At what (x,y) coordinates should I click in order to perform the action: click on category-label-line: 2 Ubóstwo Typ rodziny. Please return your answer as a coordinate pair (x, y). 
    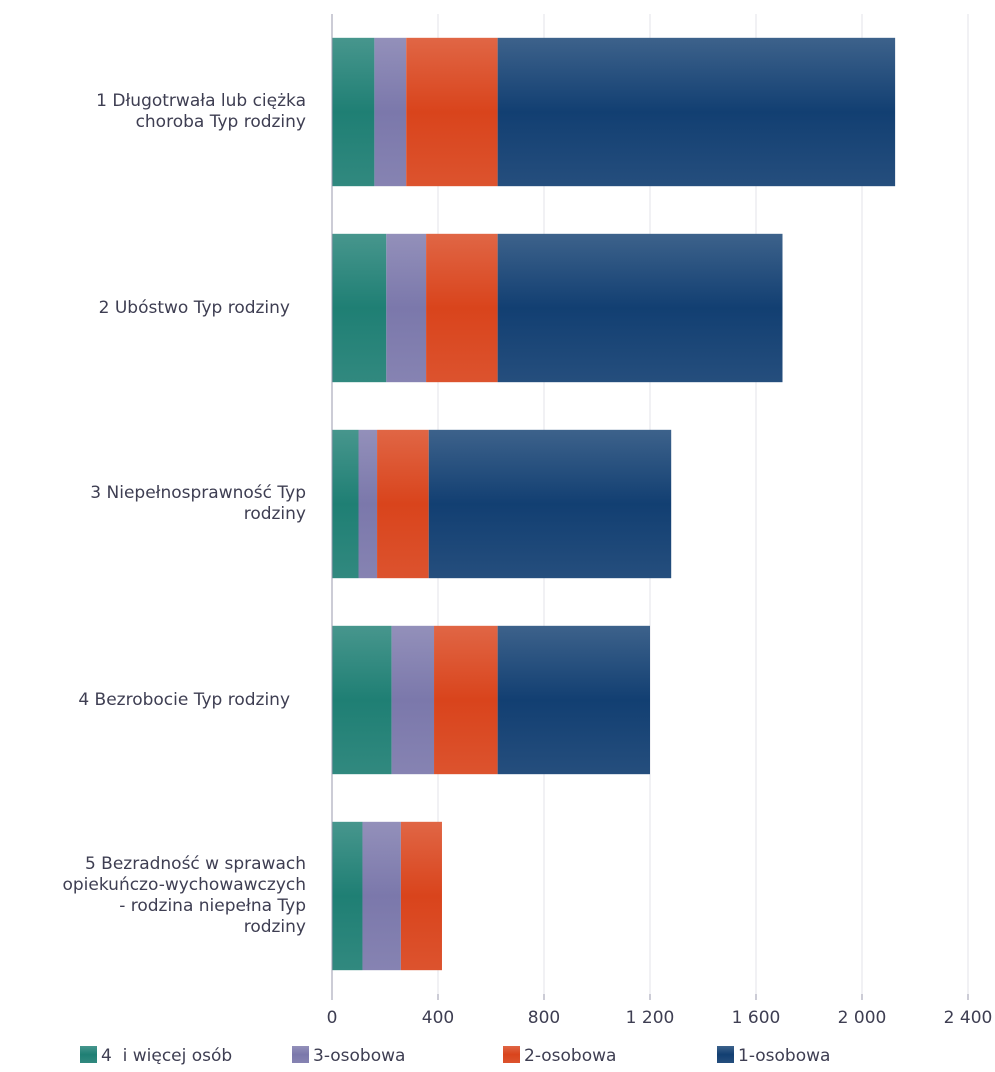
    Looking at the image, I should click on (194, 307).